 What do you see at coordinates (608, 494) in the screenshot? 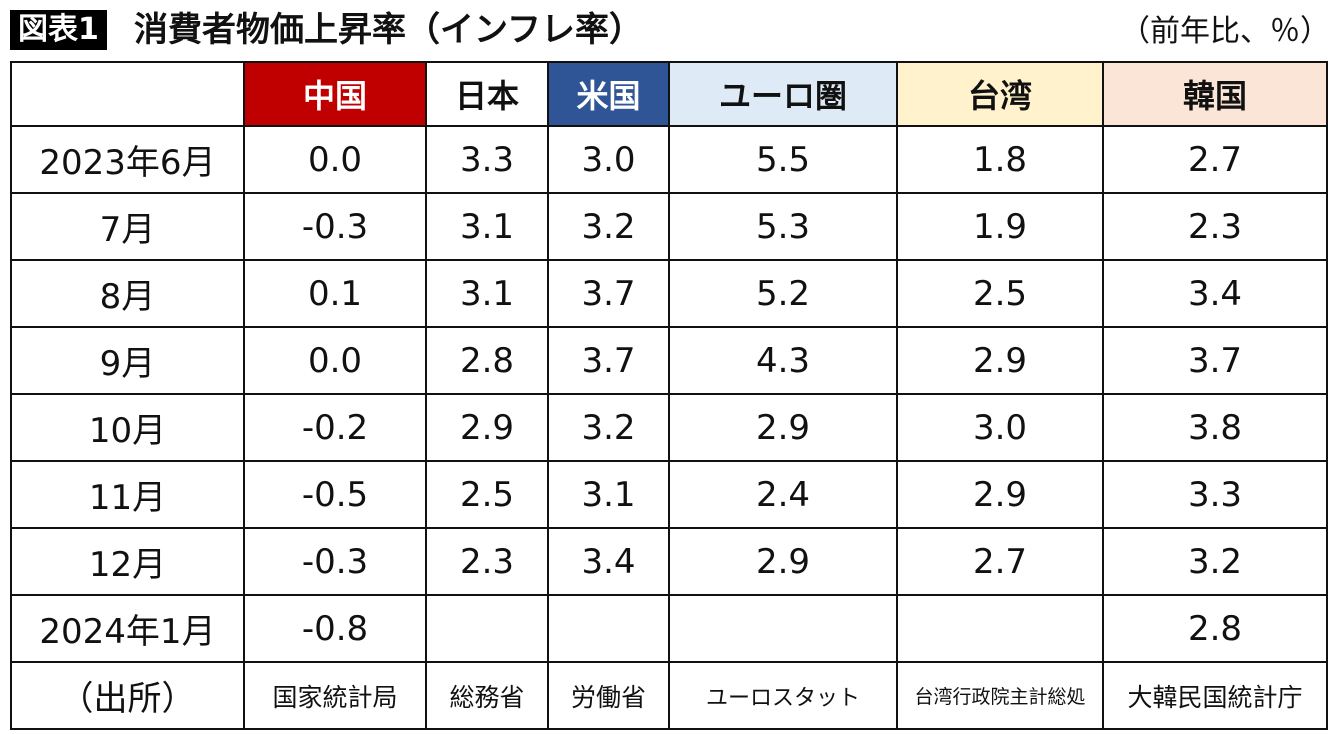
I see `cell-us: 3.1` at bounding box center [608, 494].